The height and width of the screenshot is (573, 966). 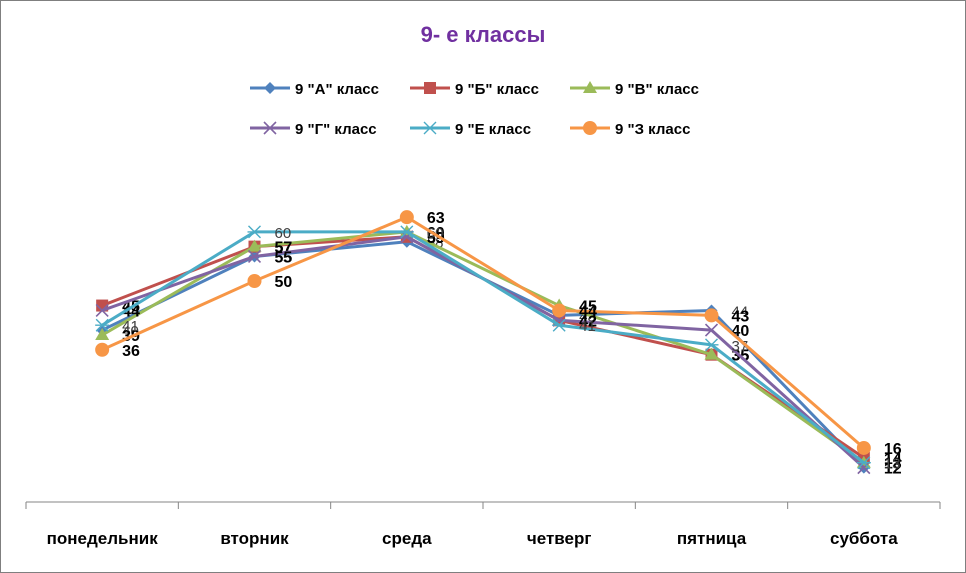 I want to click on x-tick-label: вторник, so click(x=254, y=538).